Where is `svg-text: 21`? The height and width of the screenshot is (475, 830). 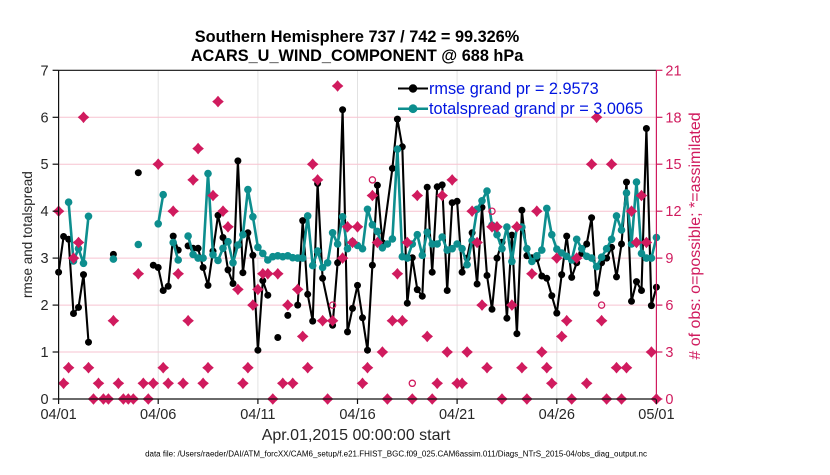 svg-text: 21 is located at coordinates (673, 71).